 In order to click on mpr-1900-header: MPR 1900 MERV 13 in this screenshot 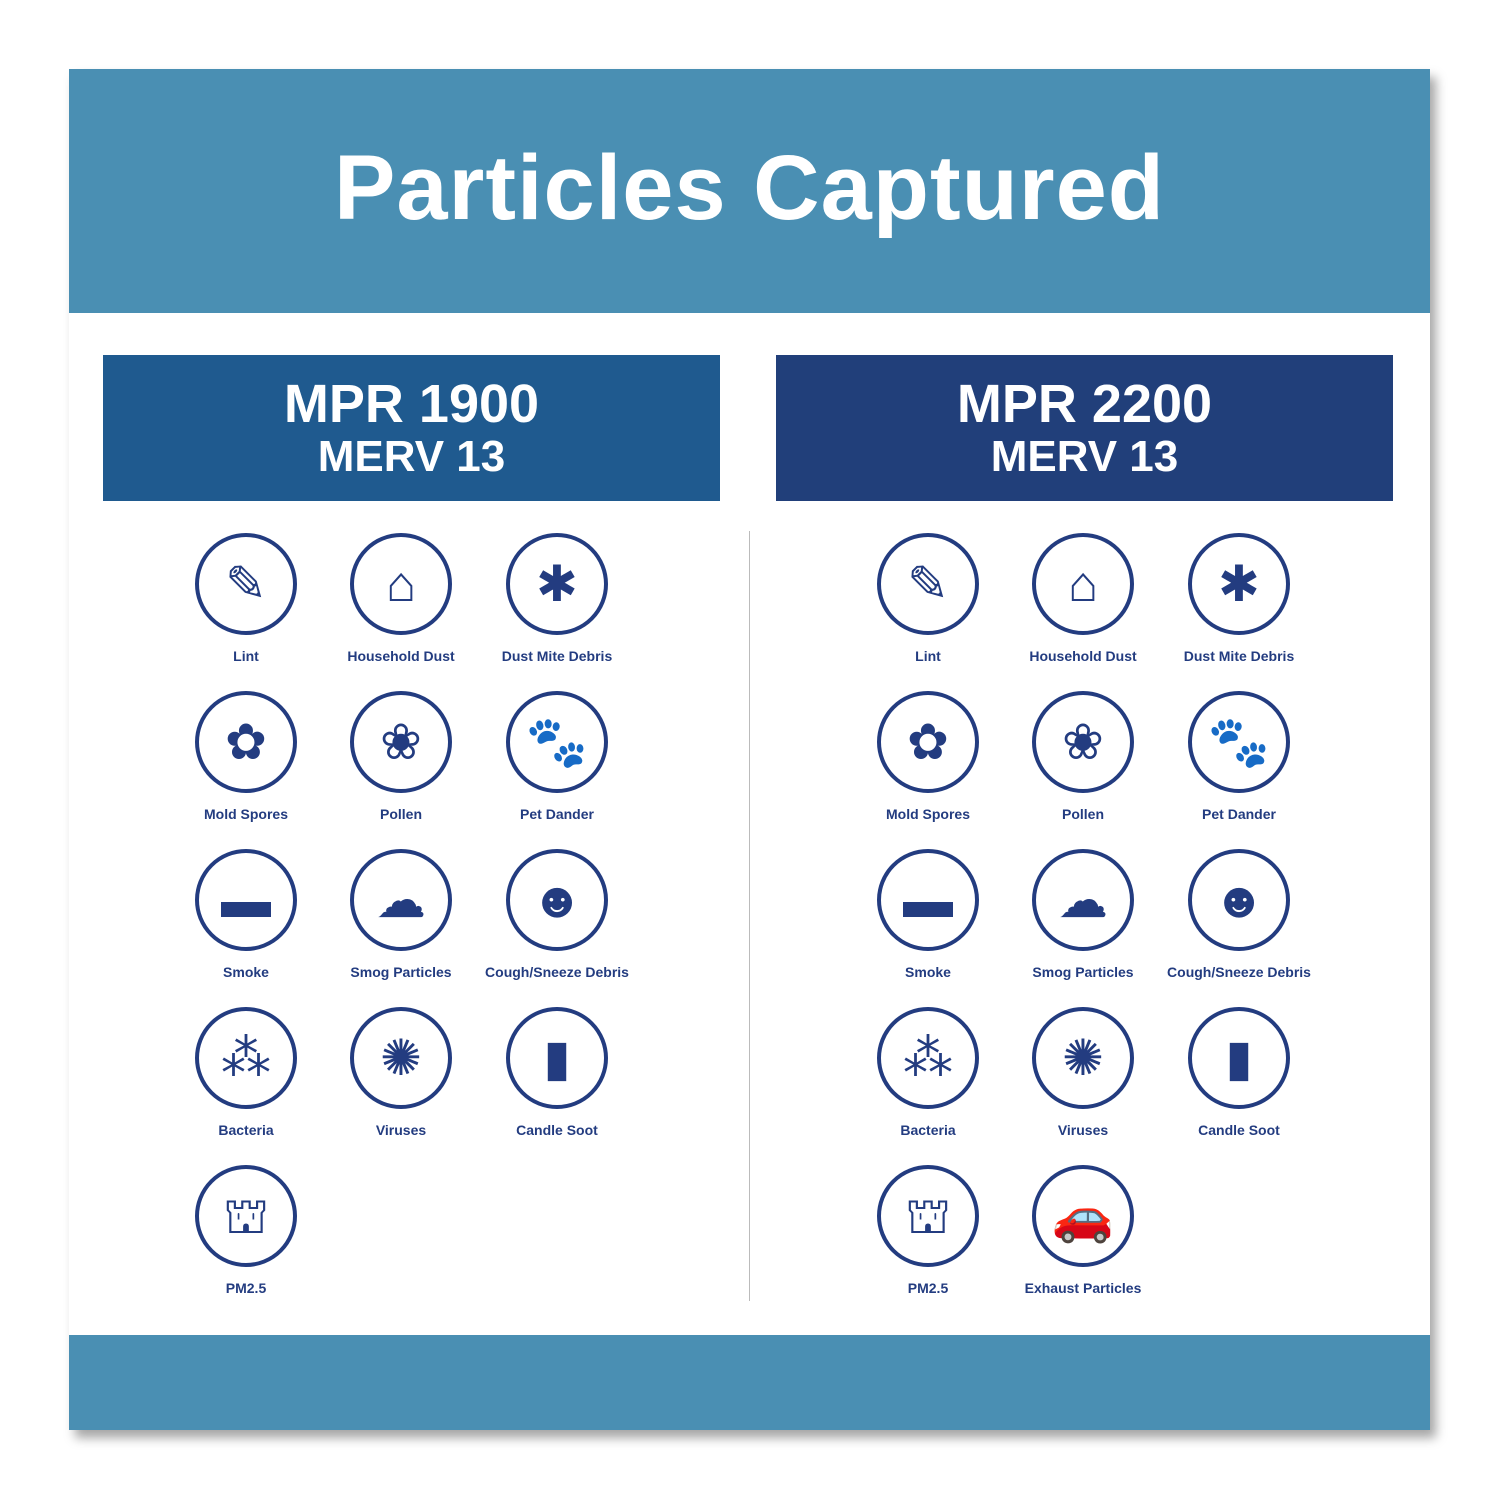, I will do `click(411, 428)`.